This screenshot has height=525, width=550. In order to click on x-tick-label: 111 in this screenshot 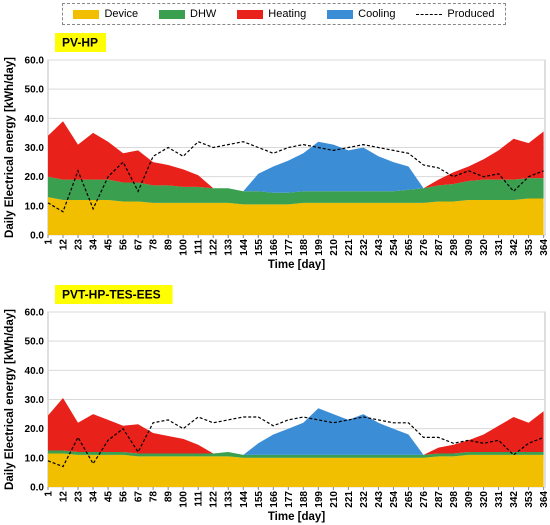, I will do `click(199, 499)`.